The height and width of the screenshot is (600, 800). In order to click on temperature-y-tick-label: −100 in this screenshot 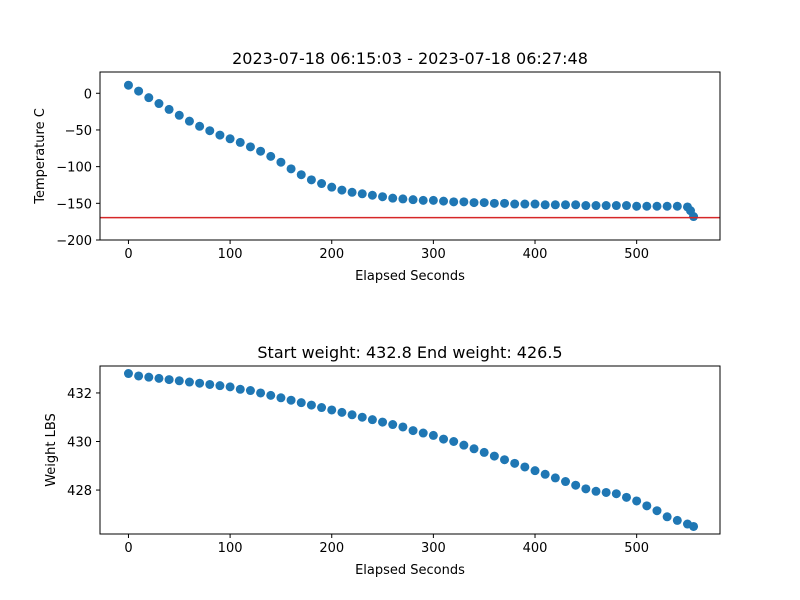, I will do `click(74, 168)`.